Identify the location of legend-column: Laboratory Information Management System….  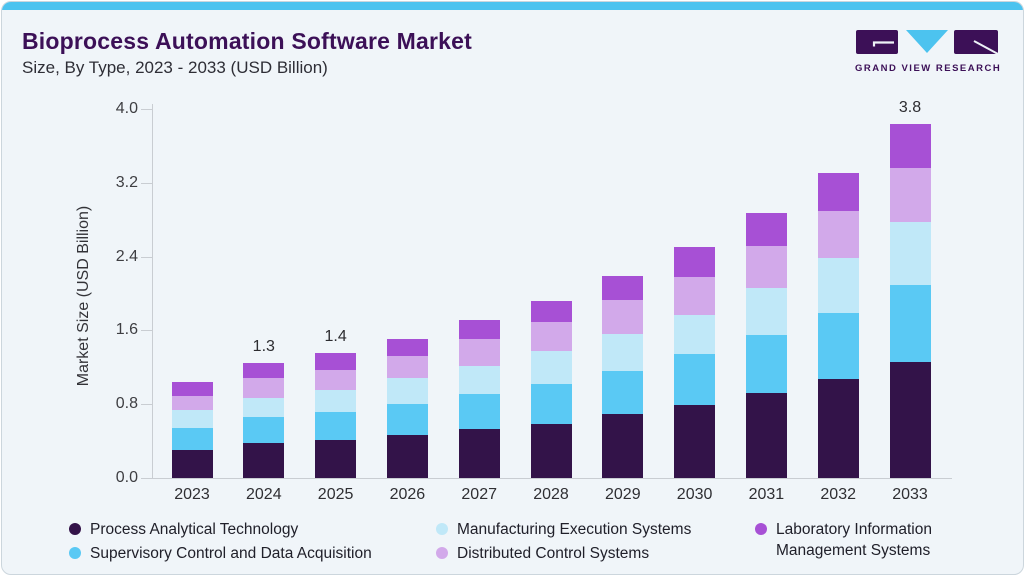
(850, 540).